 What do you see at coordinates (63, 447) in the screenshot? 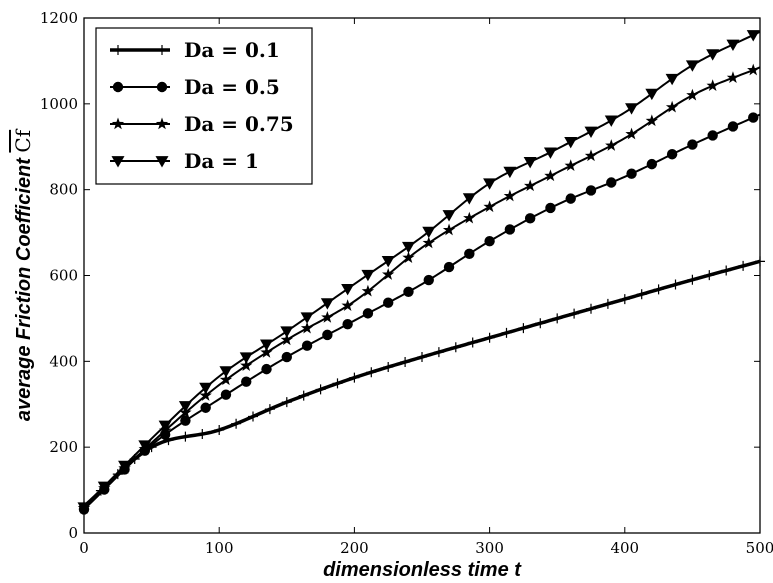
I see `y-tick-label: 200` at bounding box center [63, 447].